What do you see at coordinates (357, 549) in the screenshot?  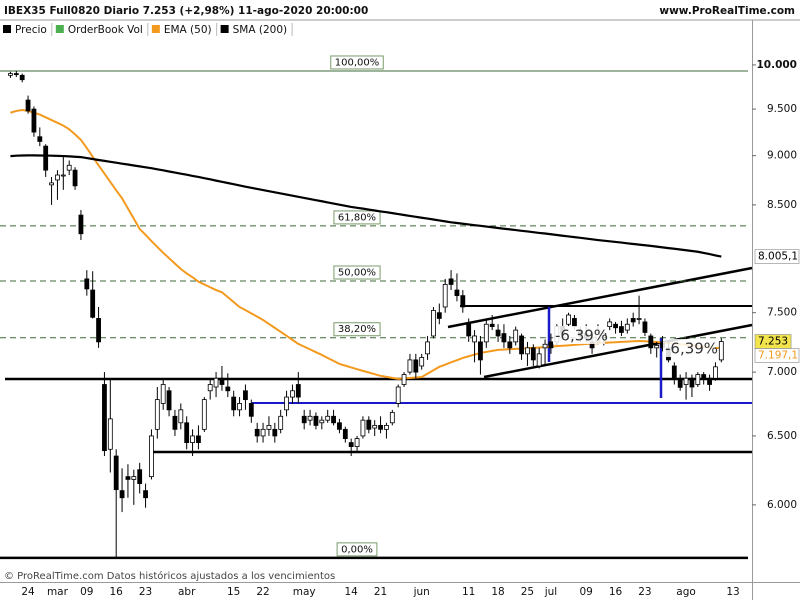 I see `fib-label: 0,00%` at bounding box center [357, 549].